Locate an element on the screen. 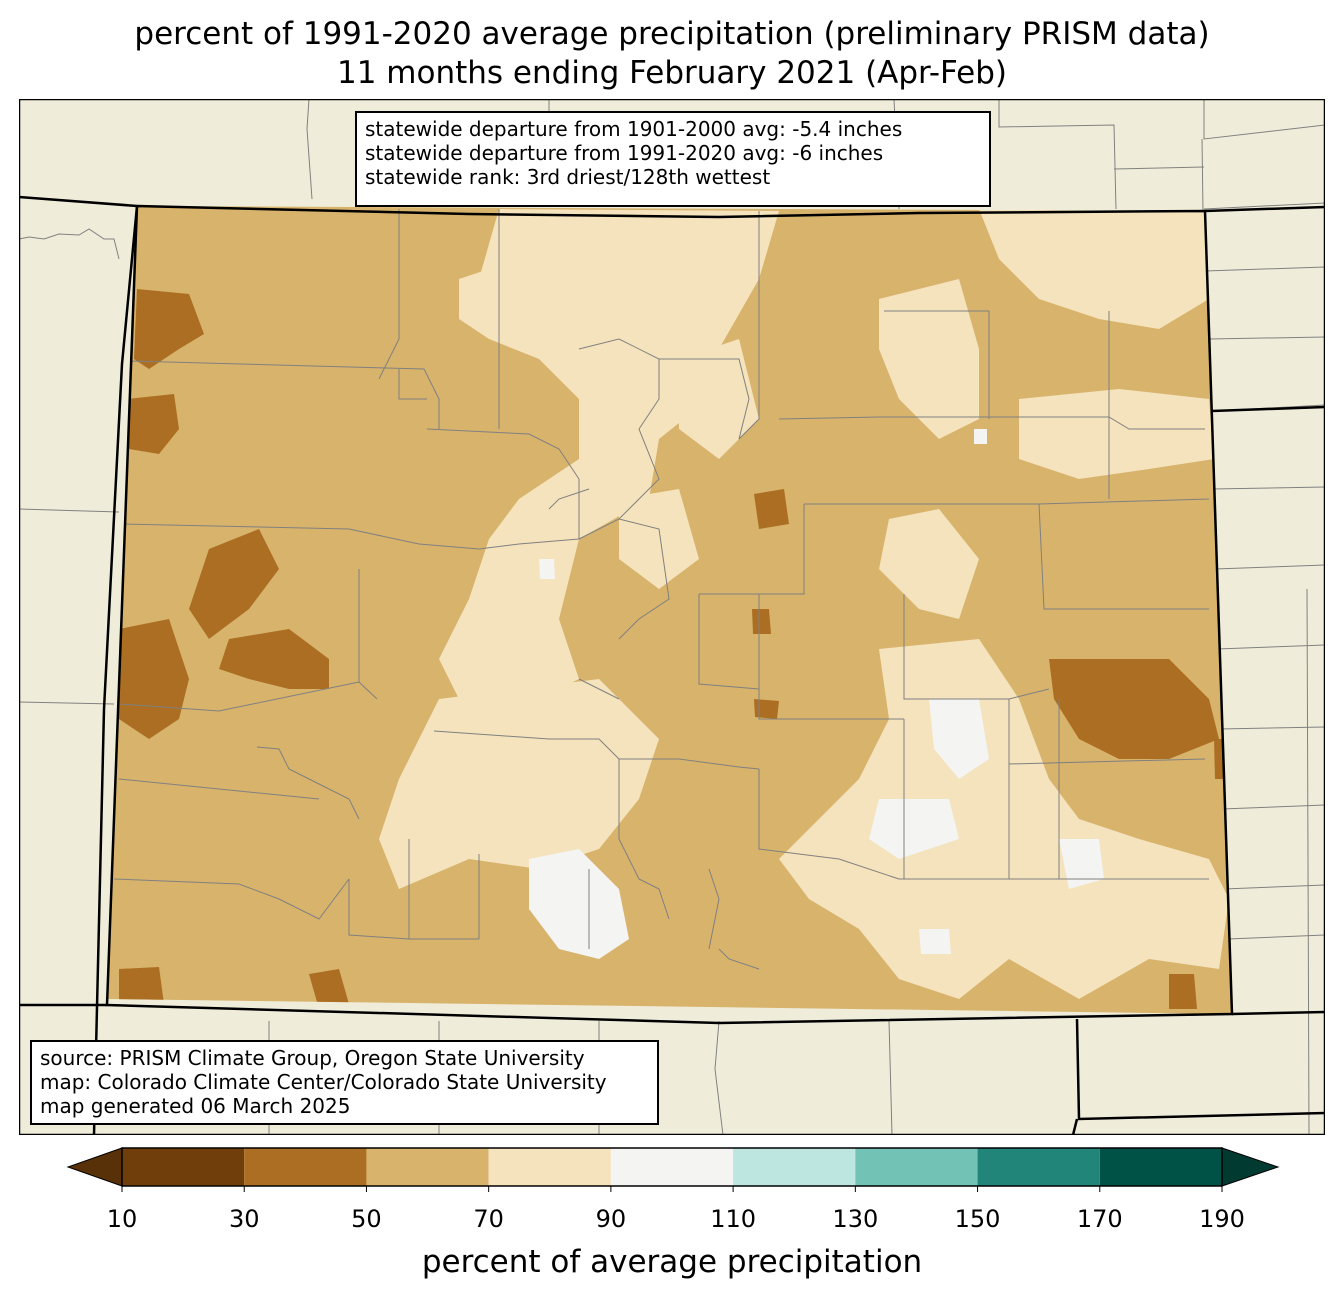 This screenshot has height=1299, width=1344. colorbar-label: percent of average precipitation is located at coordinates (672, 1262).